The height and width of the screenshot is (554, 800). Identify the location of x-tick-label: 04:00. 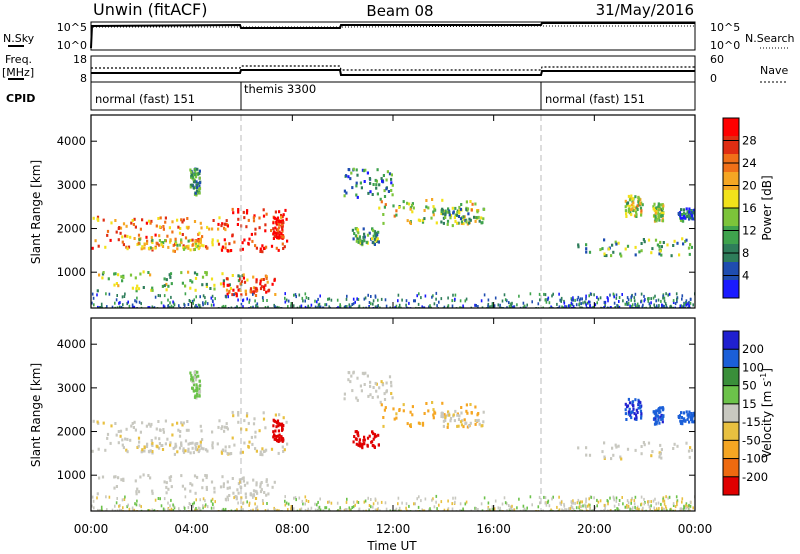
(191, 529).